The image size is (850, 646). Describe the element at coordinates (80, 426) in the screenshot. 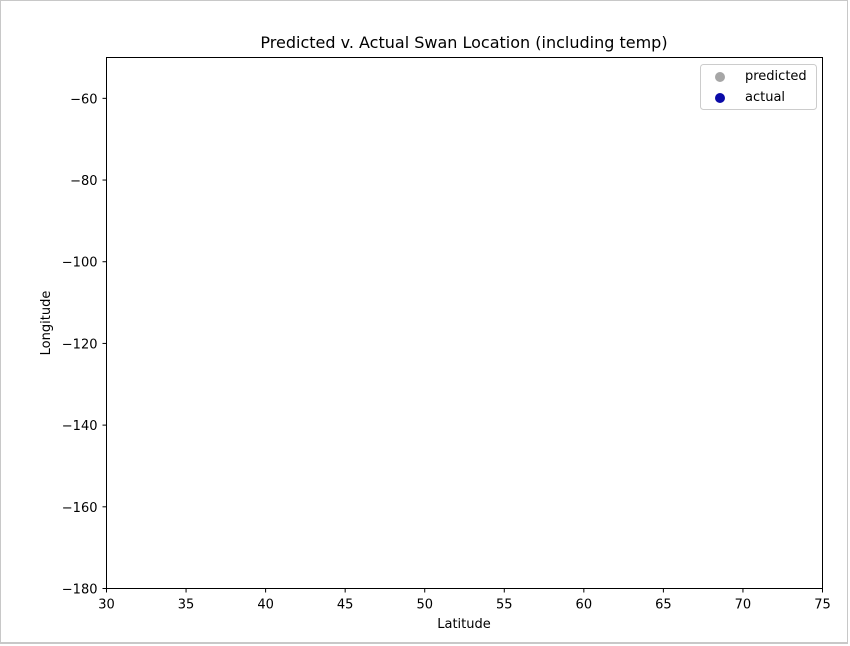

I see `y-tick-label: −140` at that location.